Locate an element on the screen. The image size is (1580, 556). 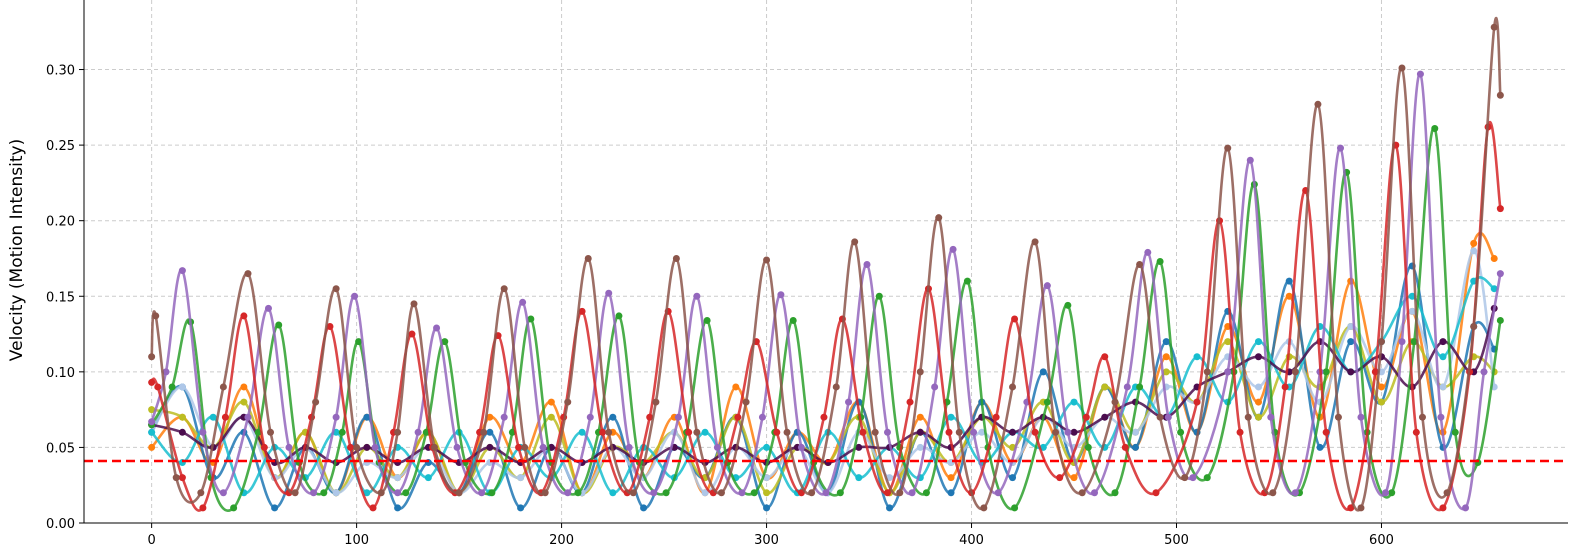
x-tick-label: 200 is located at coordinates (561, 540).